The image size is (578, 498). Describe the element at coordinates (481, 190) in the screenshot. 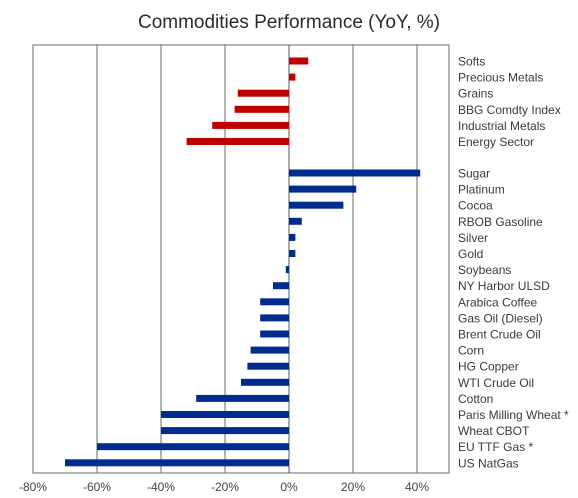

I see `category-label: Platinum` at that location.